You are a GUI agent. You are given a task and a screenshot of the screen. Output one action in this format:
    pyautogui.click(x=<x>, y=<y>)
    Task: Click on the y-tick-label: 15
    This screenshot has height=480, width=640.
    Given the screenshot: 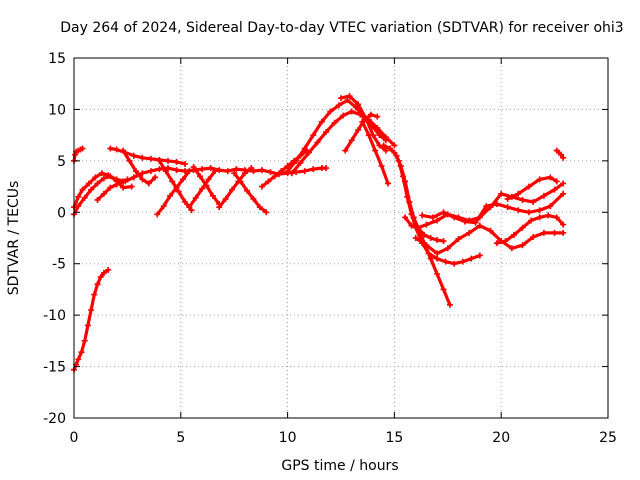 What is the action you would take?
    pyautogui.click(x=57, y=59)
    